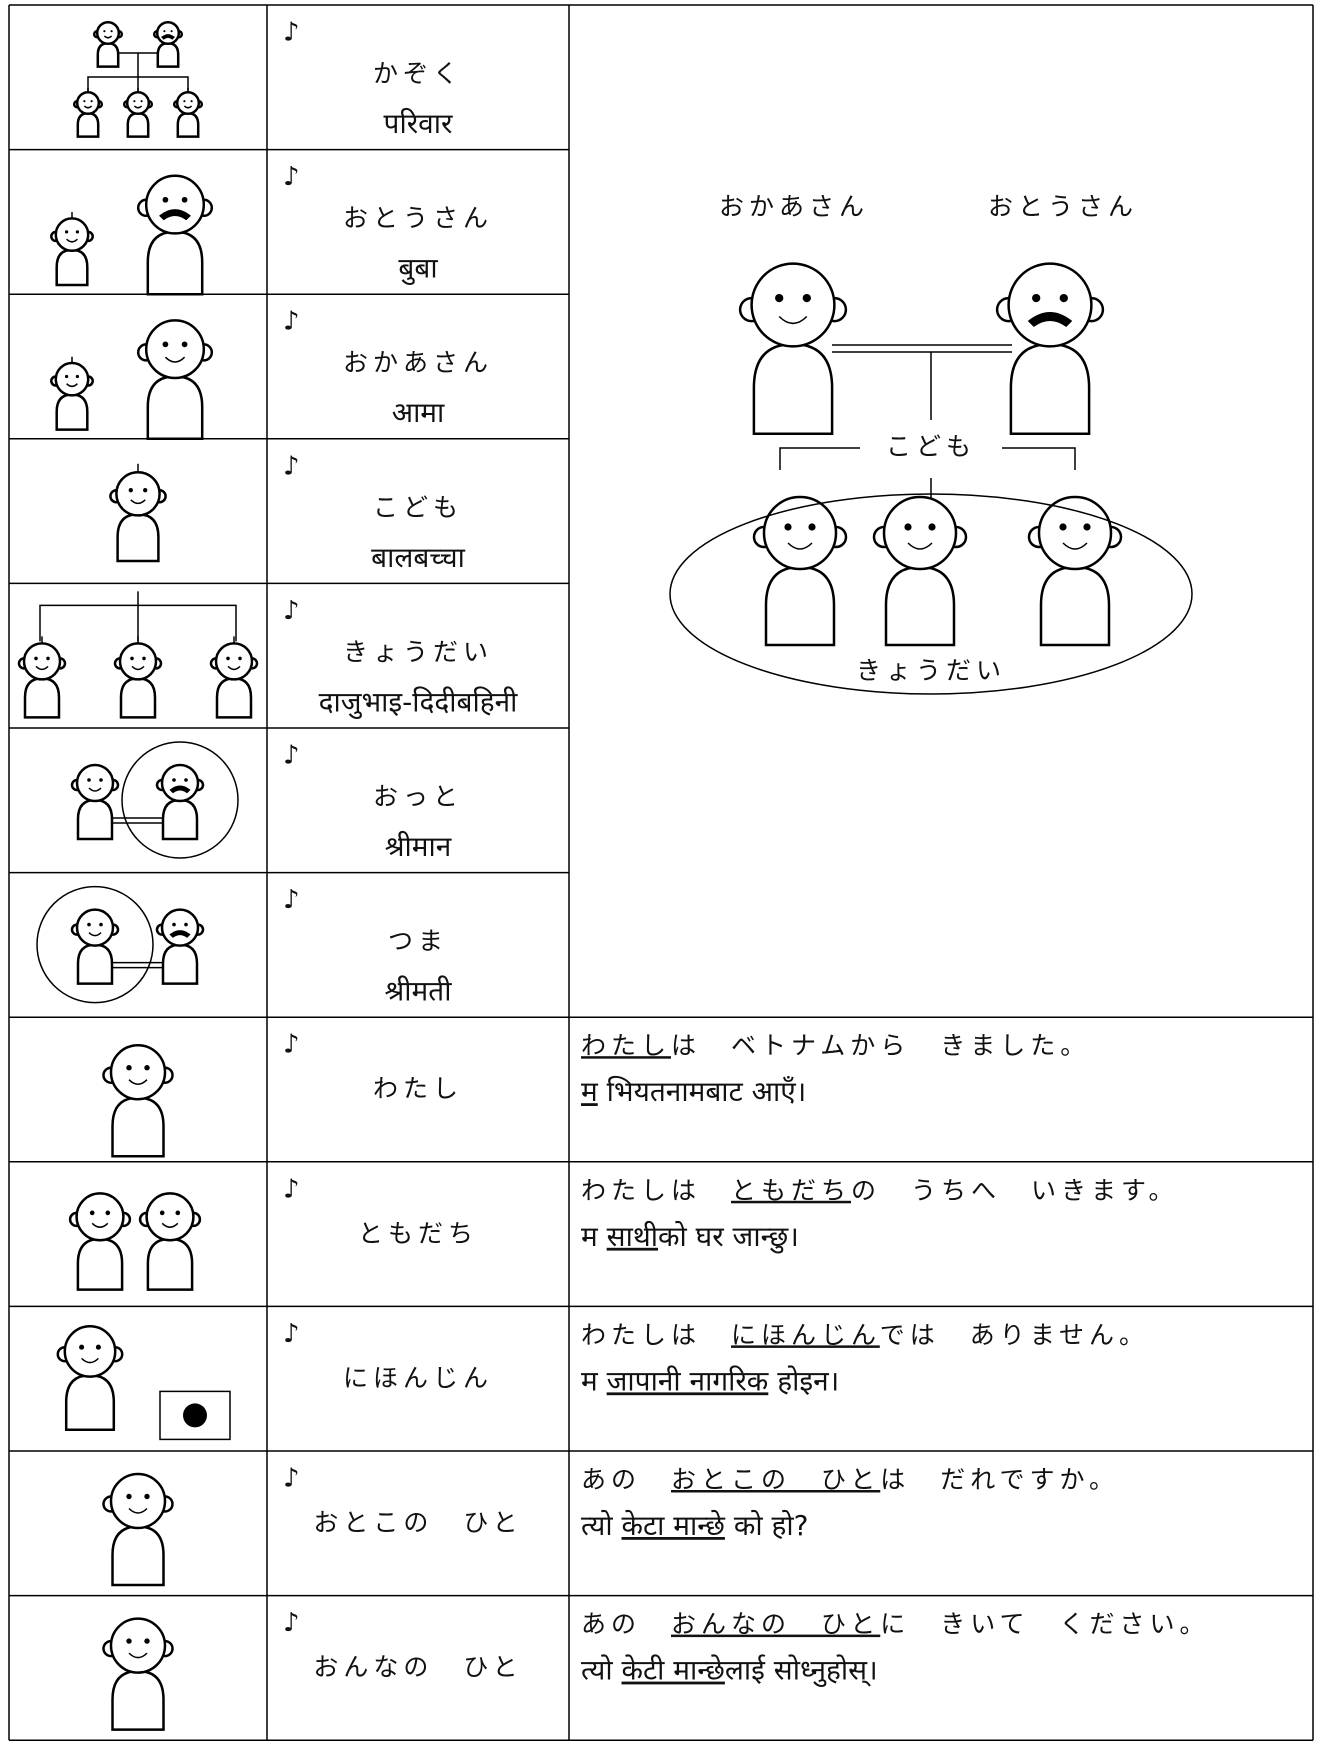 The width and height of the screenshot is (1322, 1744). Describe the element at coordinates (418, 991) in the screenshot. I see `nepali-word: श्रीमती` at that location.